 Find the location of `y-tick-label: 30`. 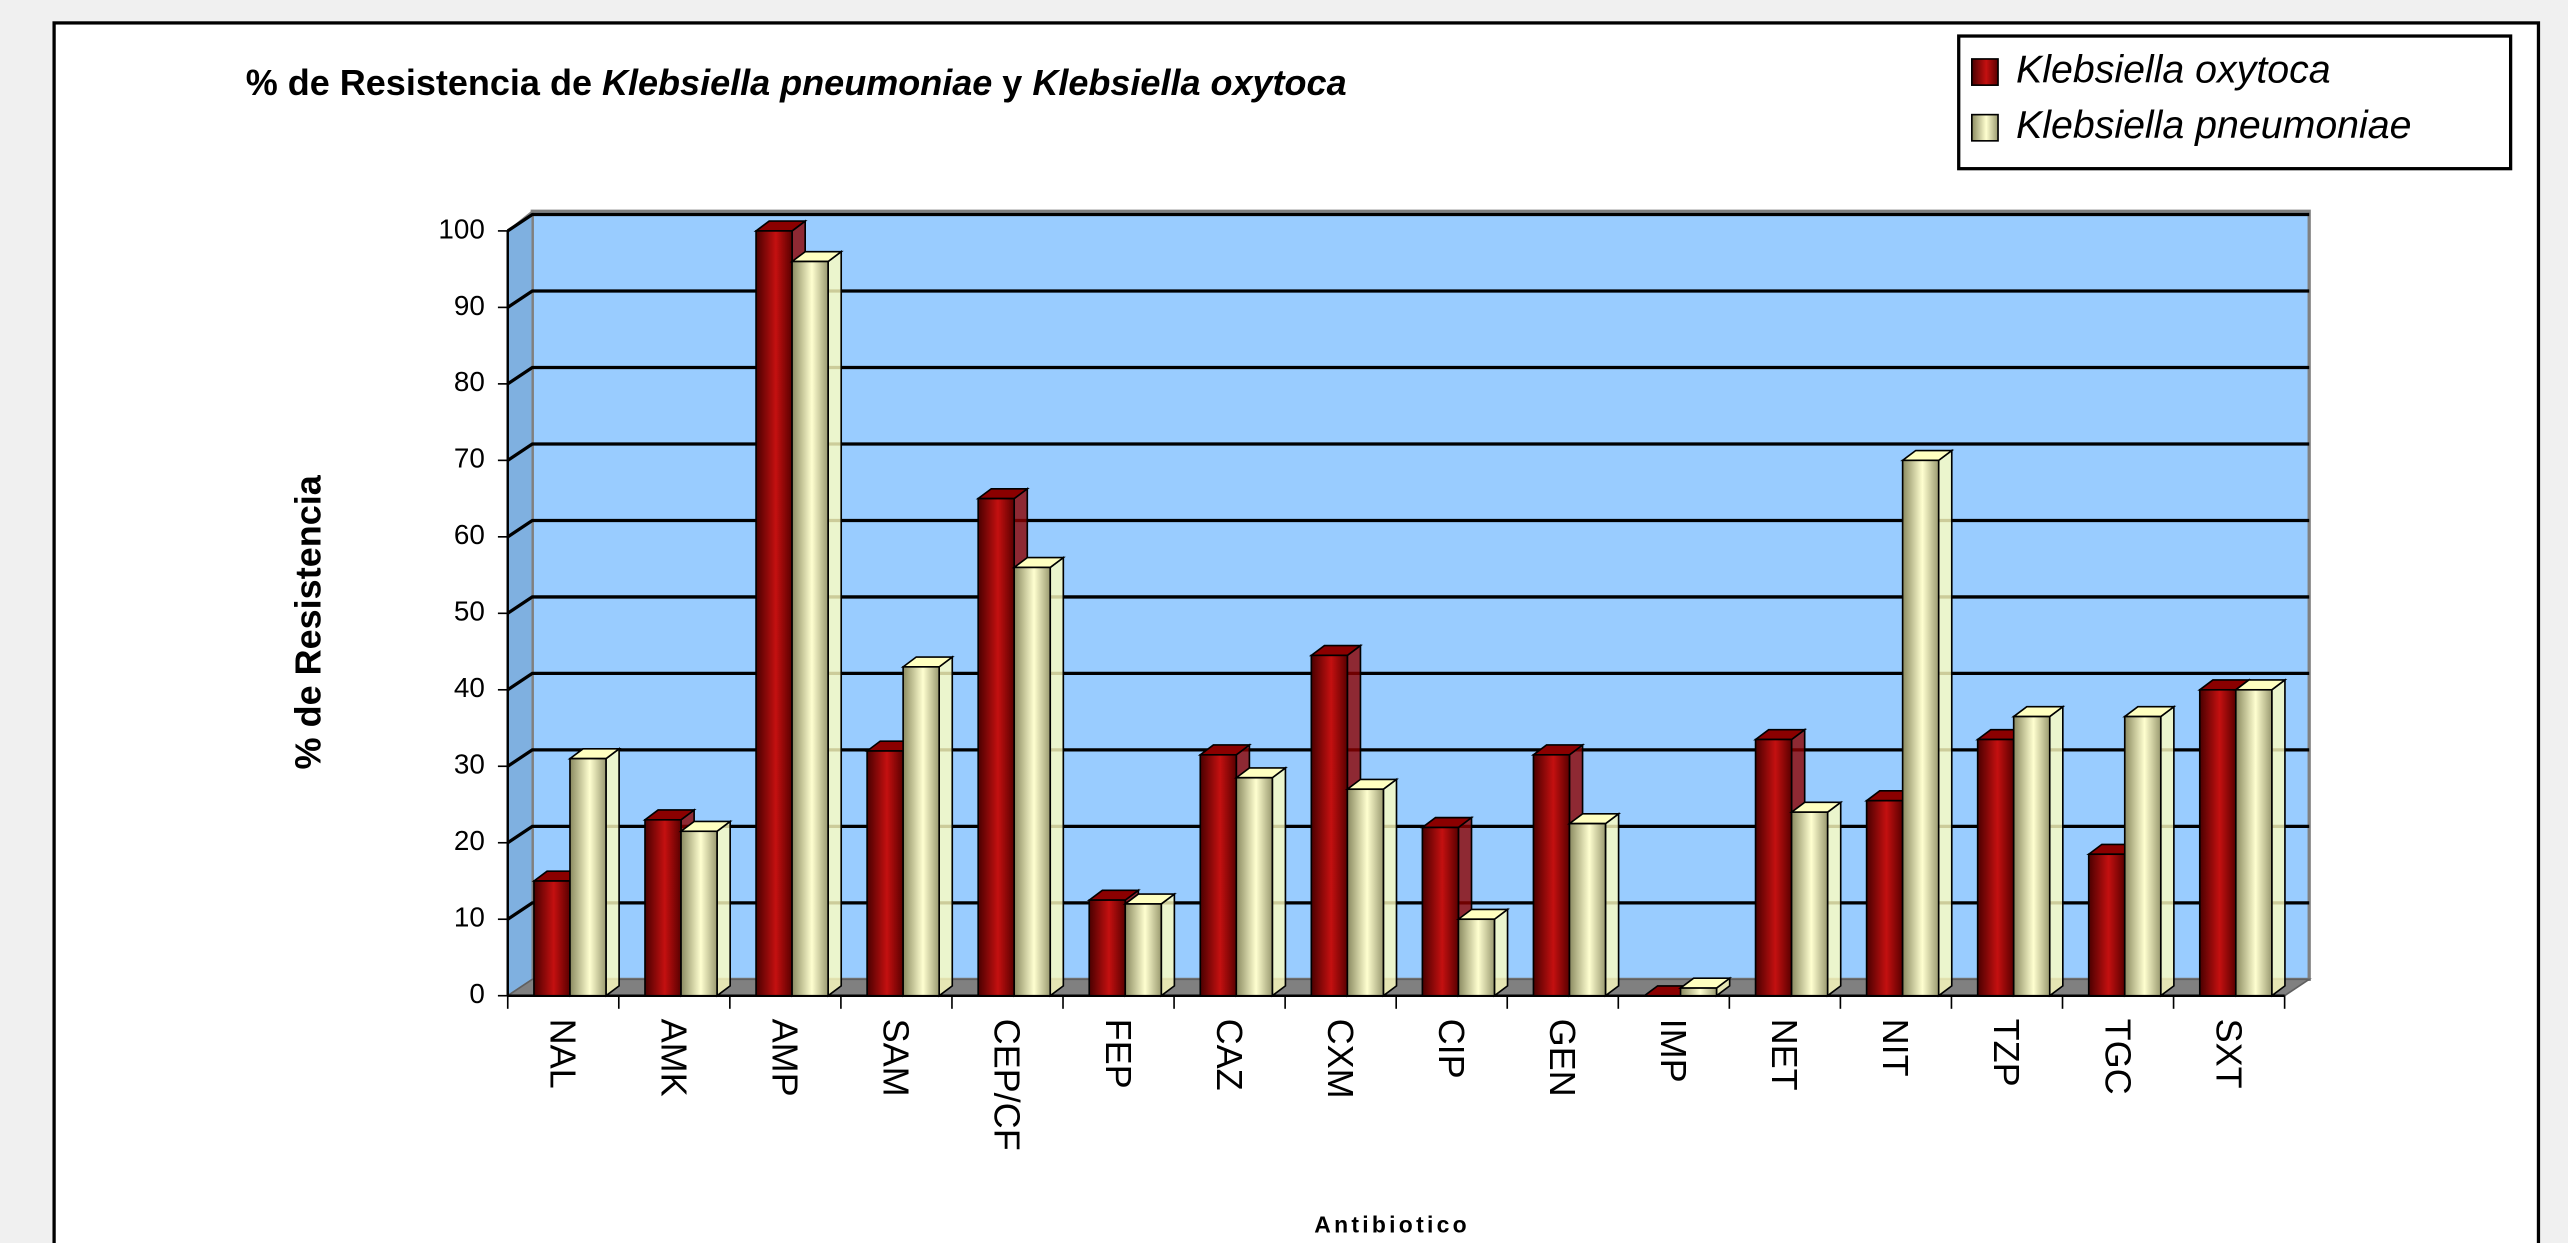

y-tick-label: 30 is located at coordinates (469, 764).